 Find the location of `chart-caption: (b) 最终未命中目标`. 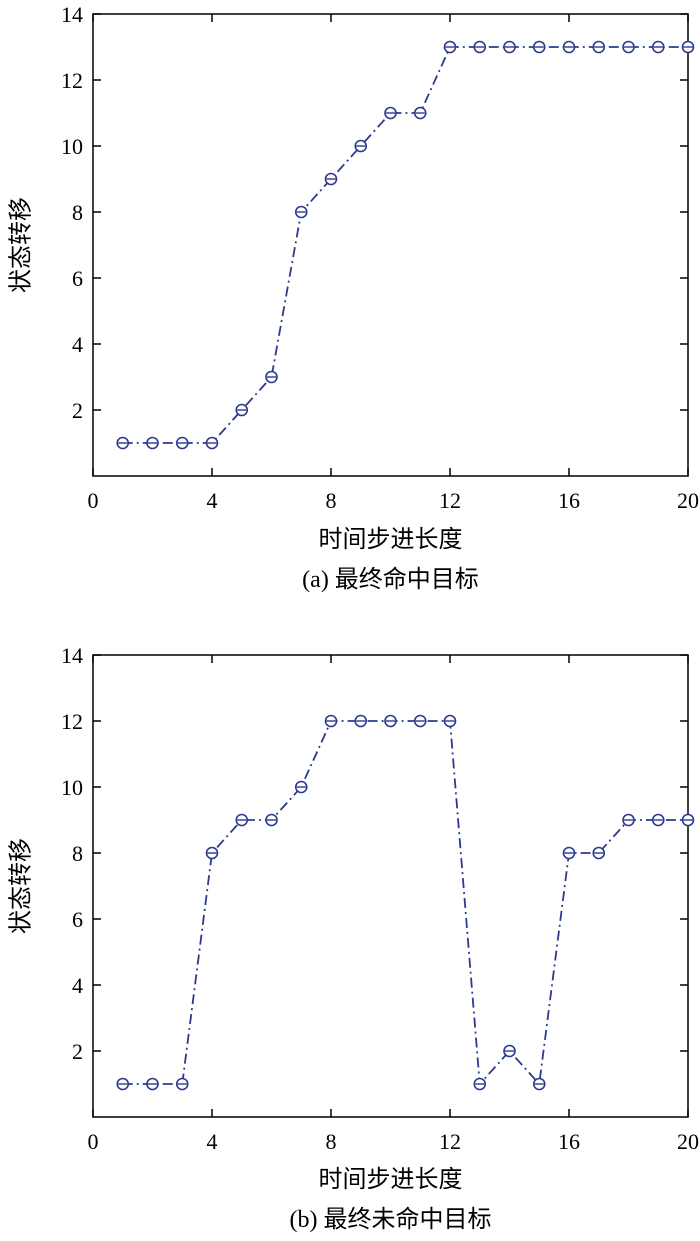

chart-caption: (b) 最终未命中目标 is located at coordinates (391, 1219).